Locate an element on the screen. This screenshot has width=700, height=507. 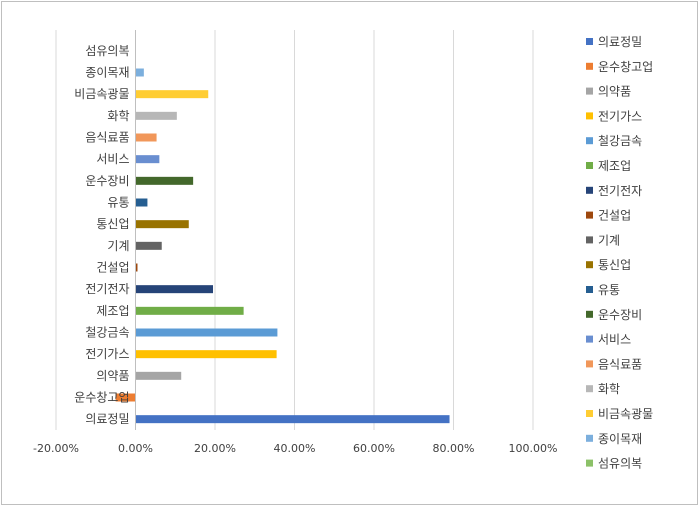
category-label: 종이목재 is located at coordinates (107, 73).